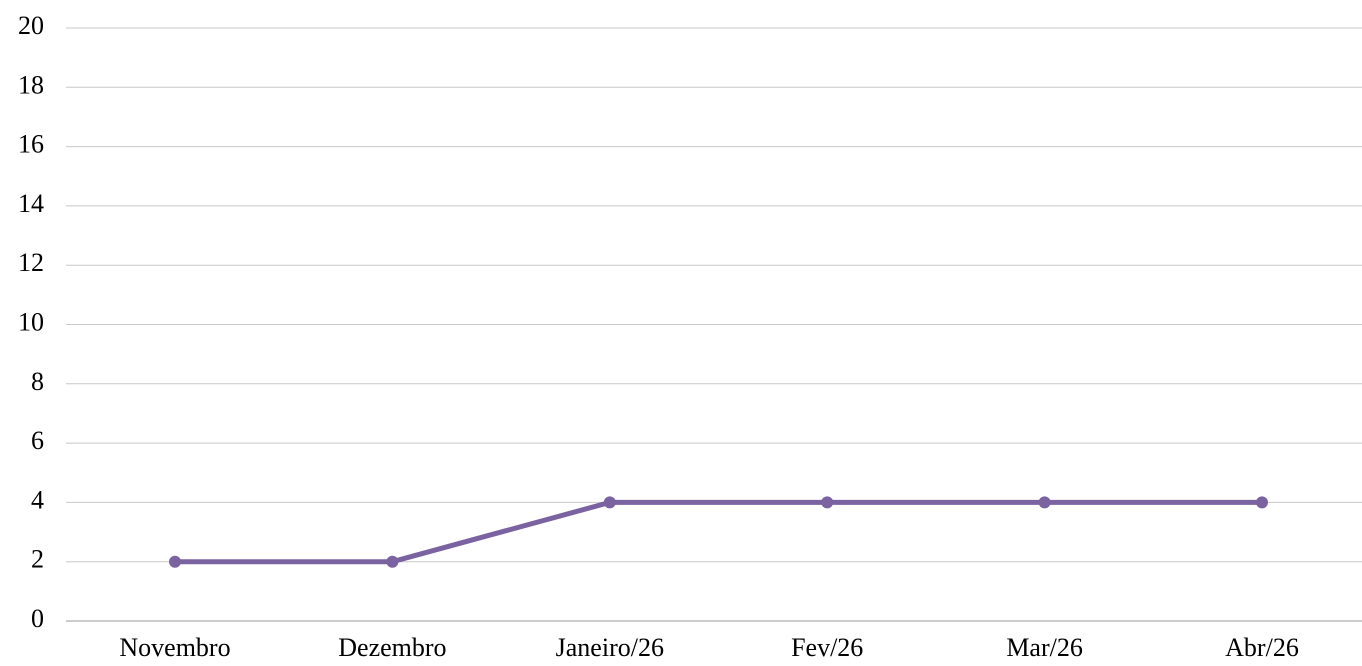  I want to click on y-tick-label: 20, so click(31, 25).